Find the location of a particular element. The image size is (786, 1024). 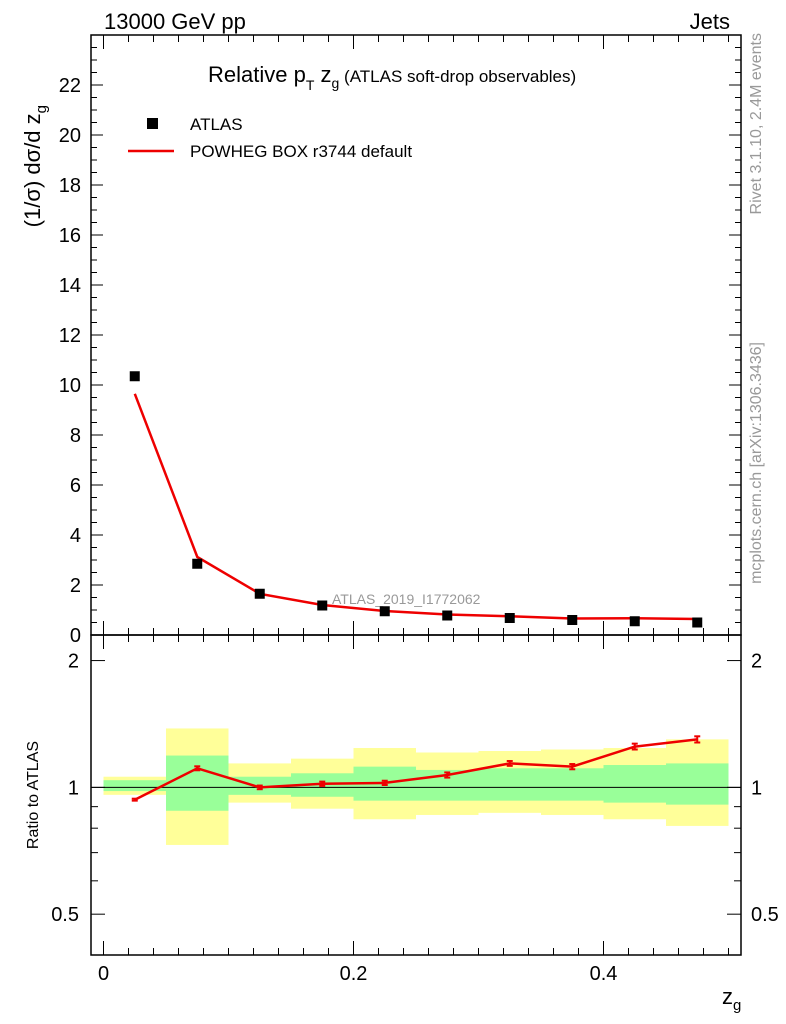

rivet-version-label: Rivet 3.1.10, 2.4M events is located at coordinates (756, 123).